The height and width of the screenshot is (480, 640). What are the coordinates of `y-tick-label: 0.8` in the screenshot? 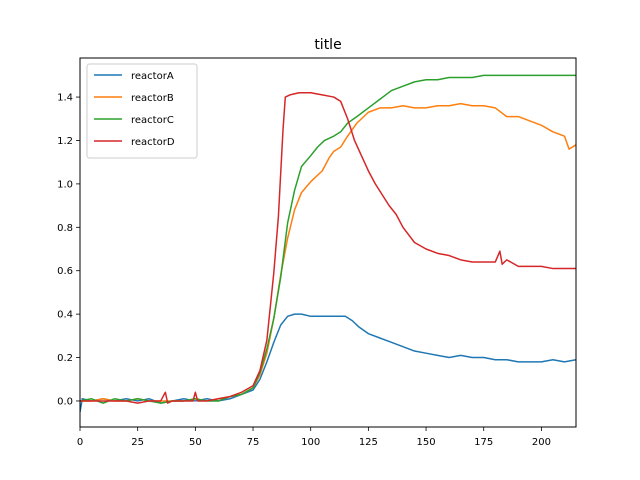 It's located at (65, 228).